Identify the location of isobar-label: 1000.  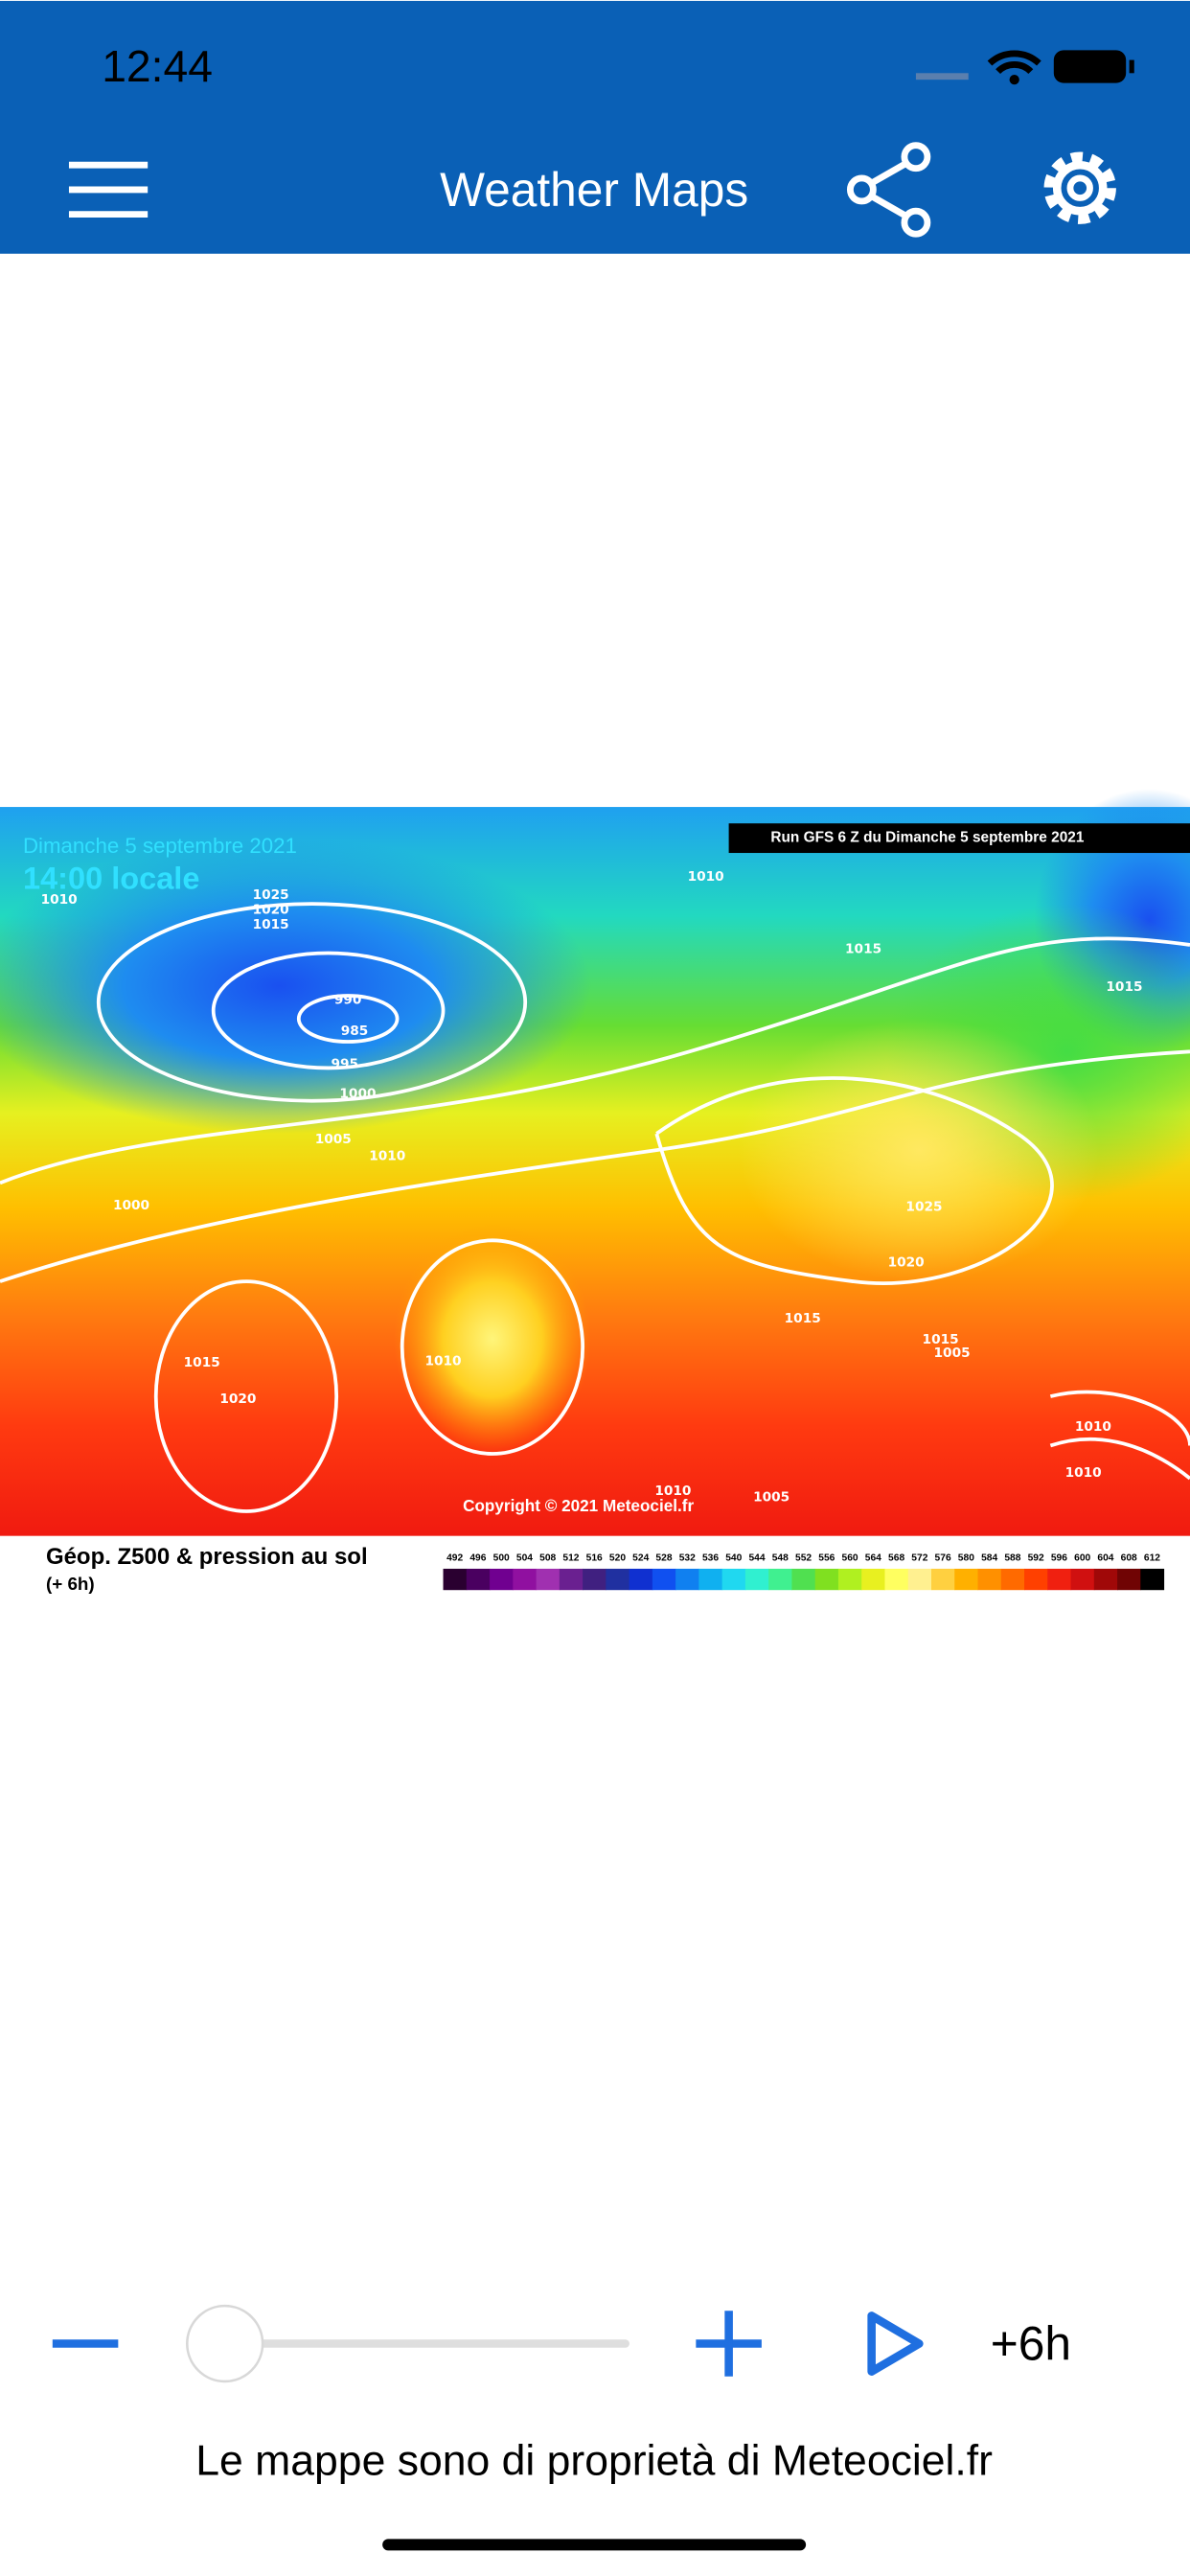
(358, 1093).